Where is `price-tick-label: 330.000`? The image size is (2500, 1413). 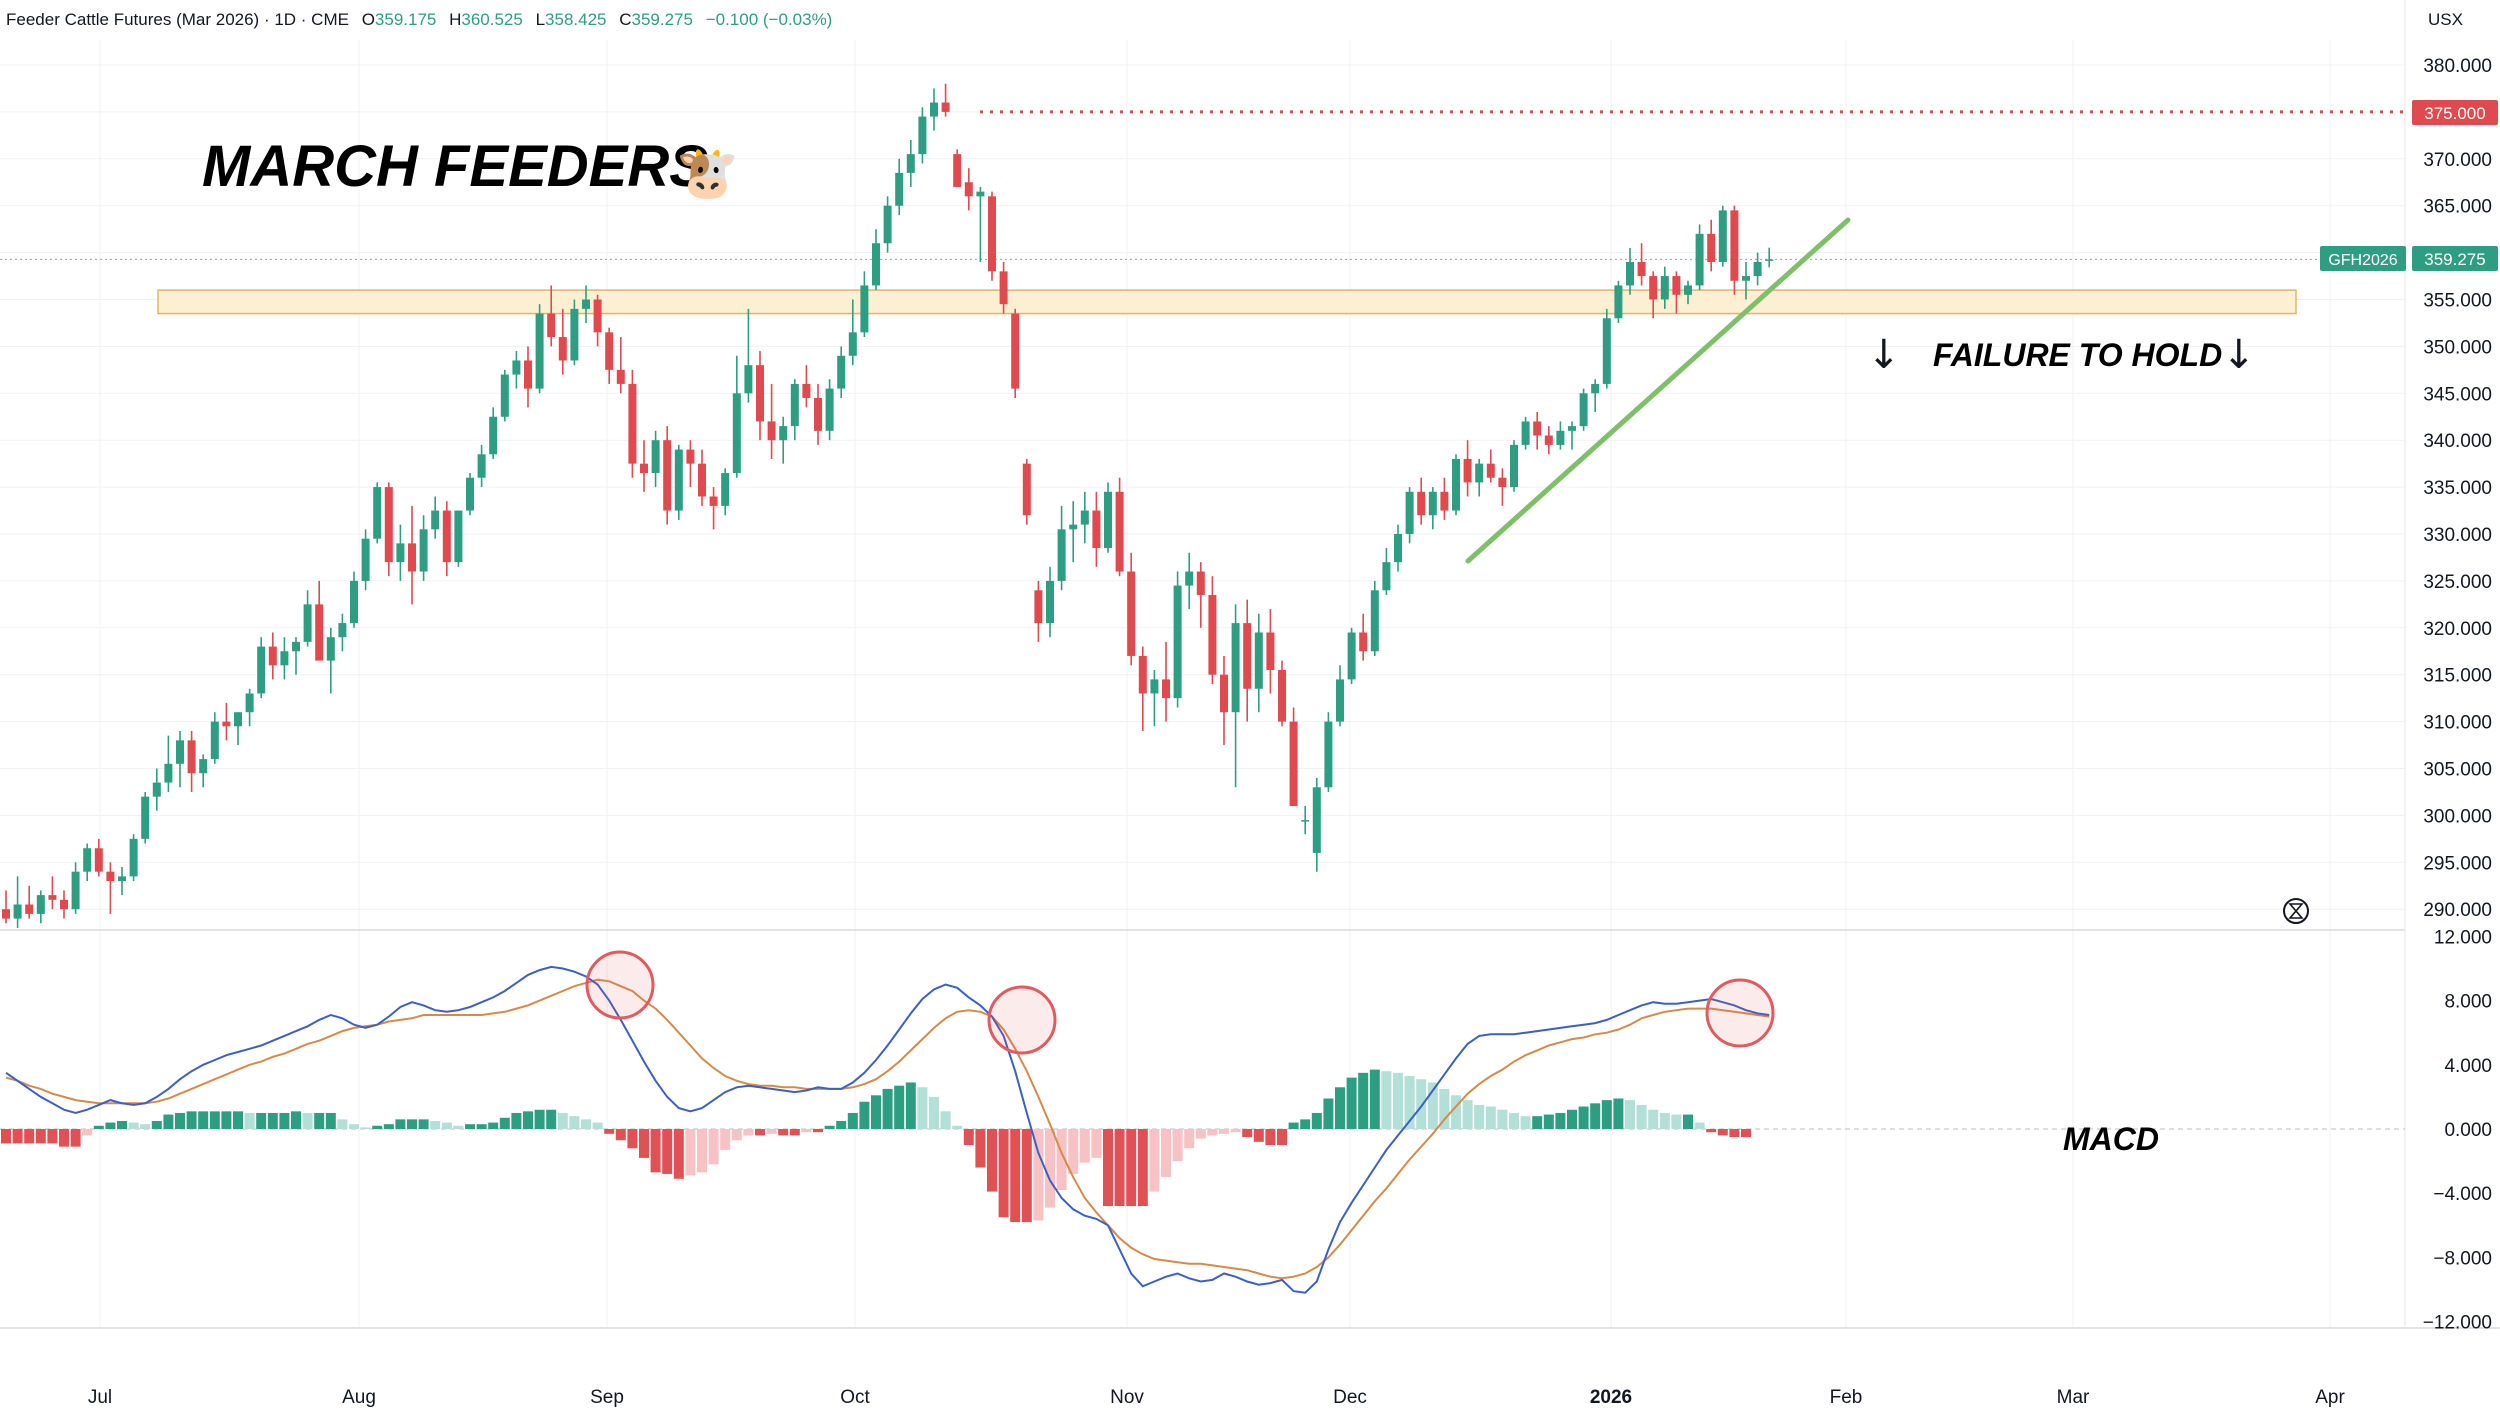
price-tick-label: 330.000 is located at coordinates (2457, 535).